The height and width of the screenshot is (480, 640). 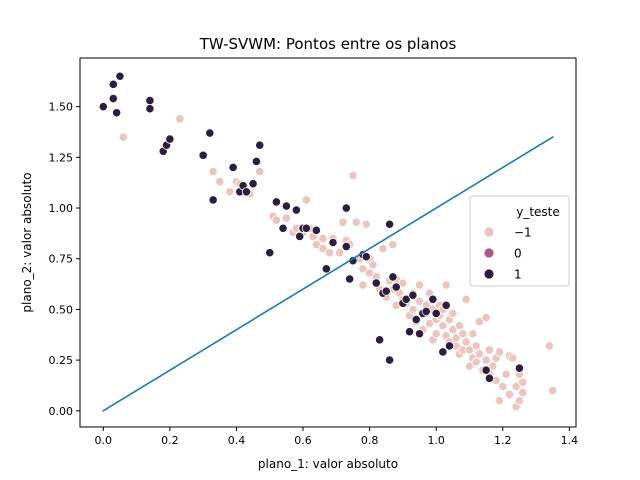 What do you see at coordinates (27, 242) in the screenshot?
I see `y-axis-label: plano_2: valor absoluto` at bounding box center [27, 242].